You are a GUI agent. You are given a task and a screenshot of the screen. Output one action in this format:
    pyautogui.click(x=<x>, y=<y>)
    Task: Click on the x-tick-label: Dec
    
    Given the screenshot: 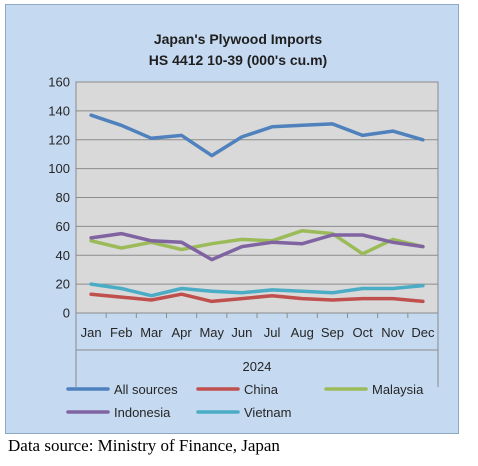 What is the action you would take?
    pyautogui.click(x=423, y=332)
    